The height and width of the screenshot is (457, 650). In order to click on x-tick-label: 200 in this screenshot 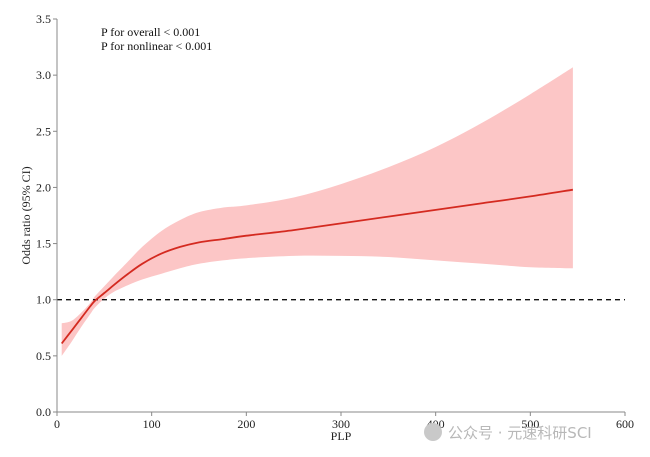, I will do `click(246, 424)`.